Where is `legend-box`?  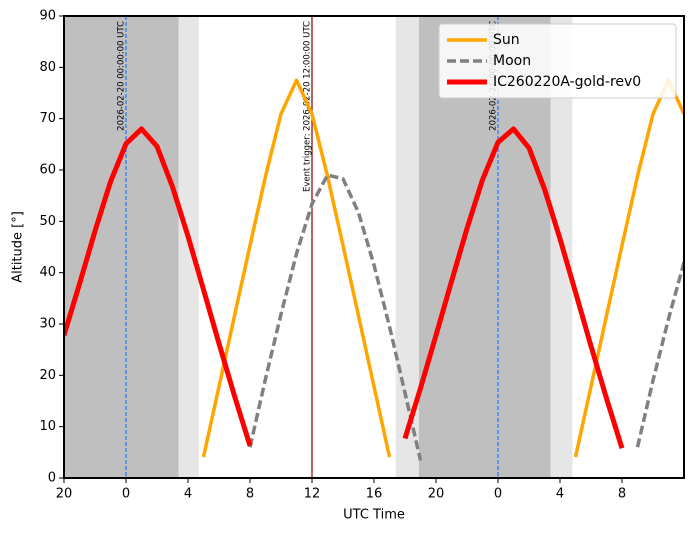 legend-box is located at coordinates (557, 61).